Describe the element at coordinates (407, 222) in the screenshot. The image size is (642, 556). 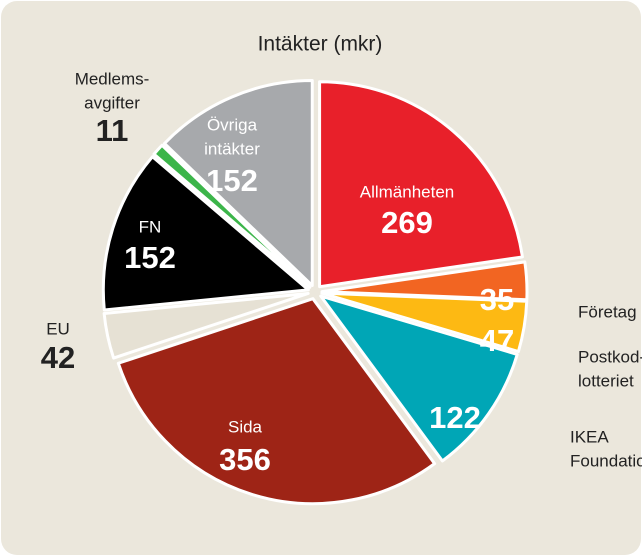
I see `slice-value: 269` at that location.